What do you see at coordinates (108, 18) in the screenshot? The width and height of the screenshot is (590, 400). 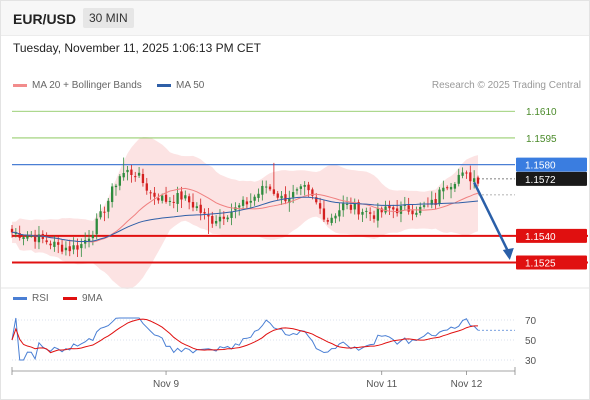 I see `timeframe-badge: 30 MIN` at bounding box center [108, 18].